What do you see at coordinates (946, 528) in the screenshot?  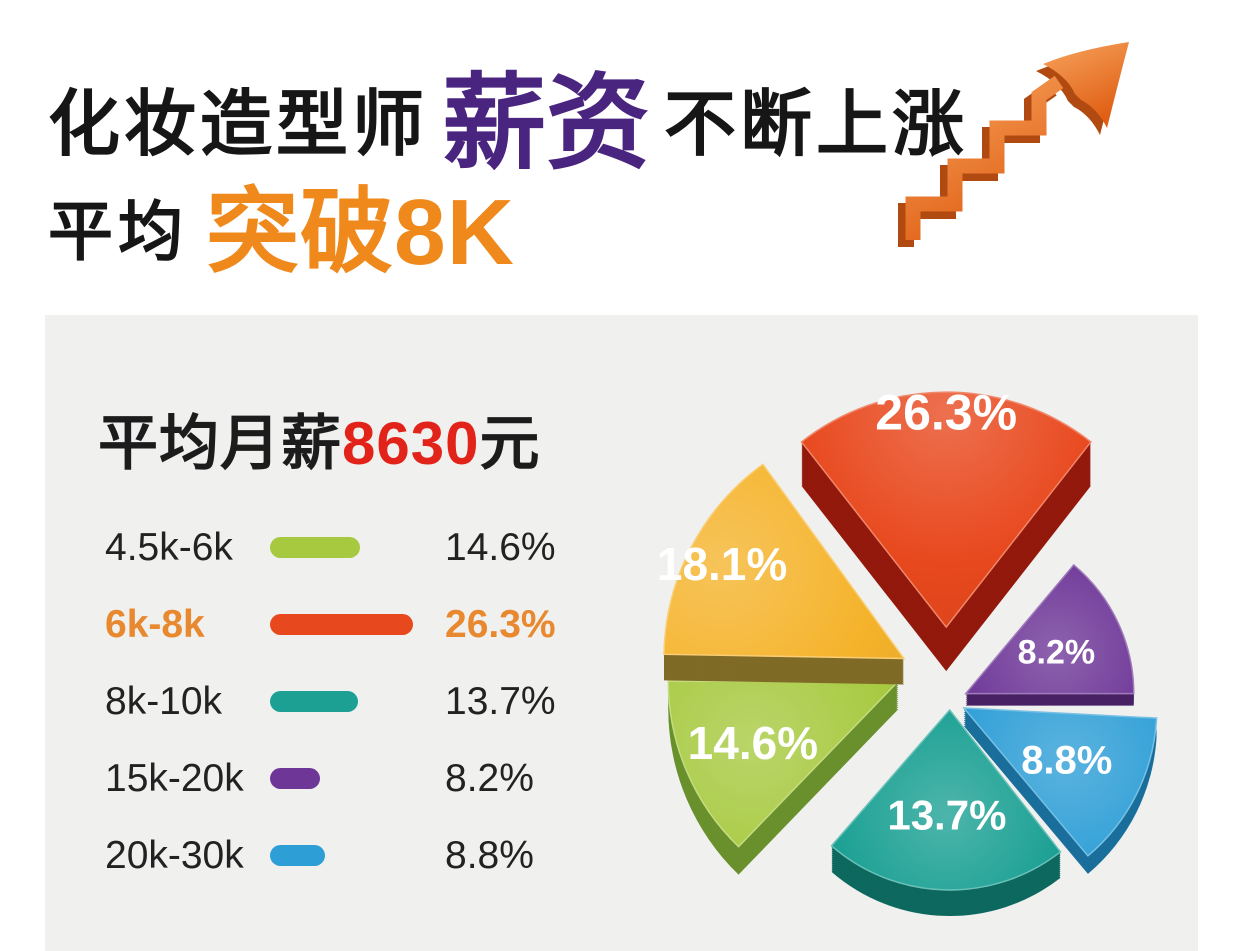 I see `pie-slice-6k-8k: 26.3%` at bounding box center [946, 528].